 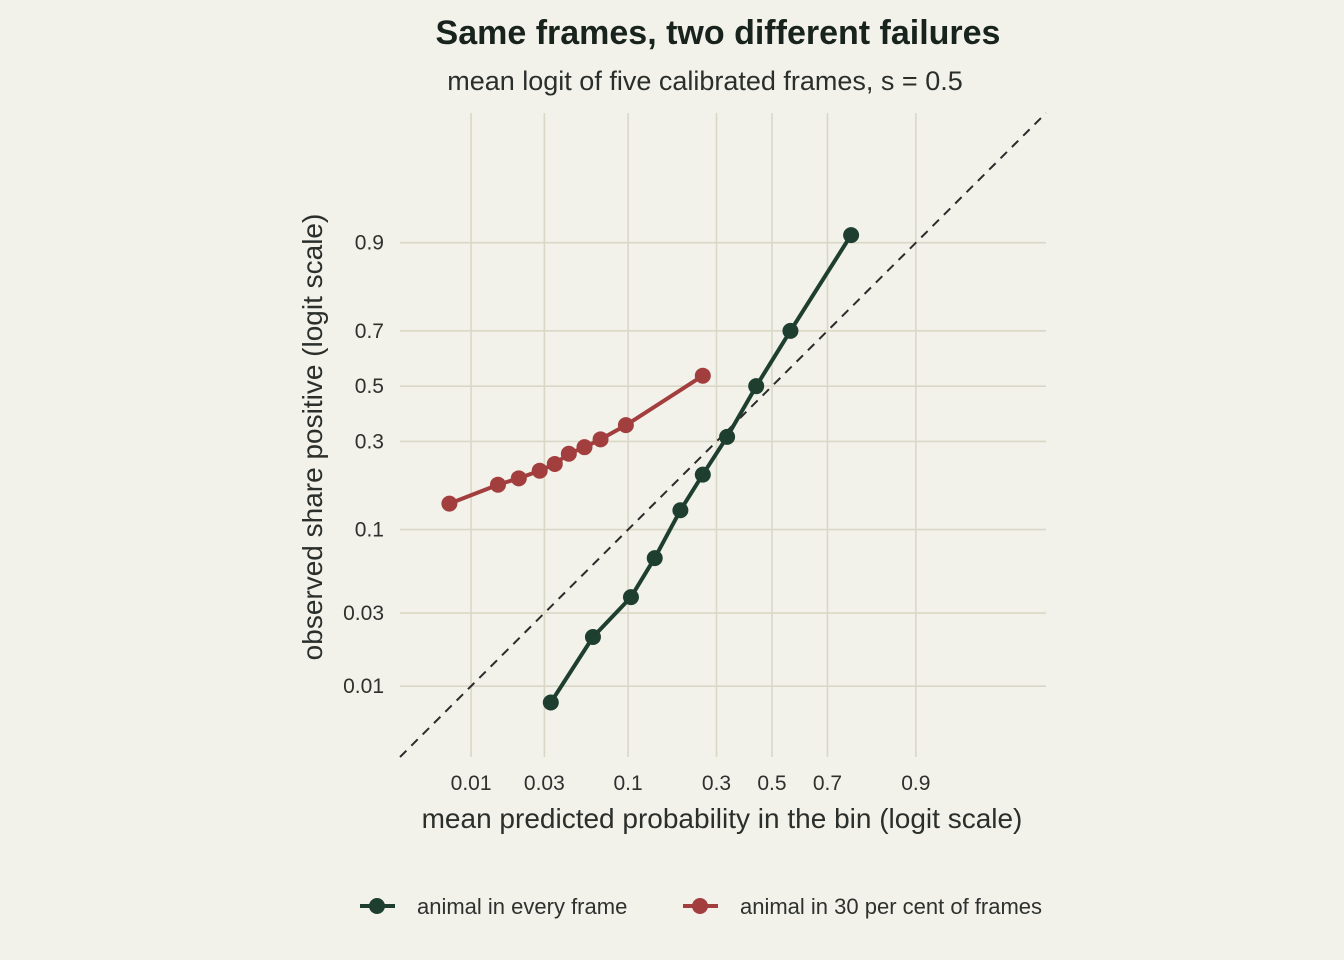 I want to click on x-tick-label: 0.5, so click(x=771, y=783).